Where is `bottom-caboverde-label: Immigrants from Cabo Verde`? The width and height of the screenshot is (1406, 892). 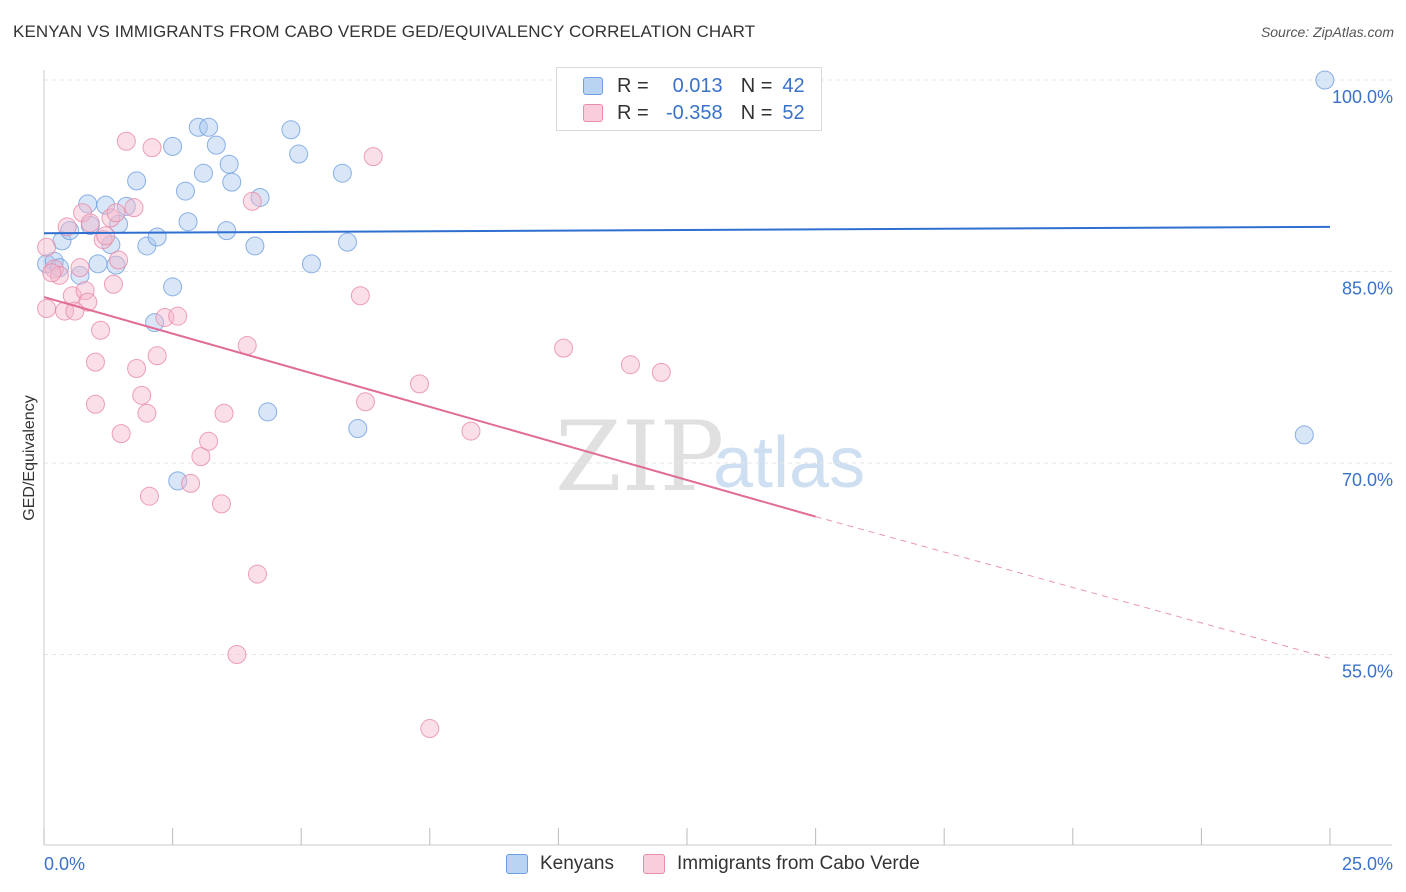 bottom-caboverde-label: Immigrants from Cabo Verde is located at coordinates (798, 863).